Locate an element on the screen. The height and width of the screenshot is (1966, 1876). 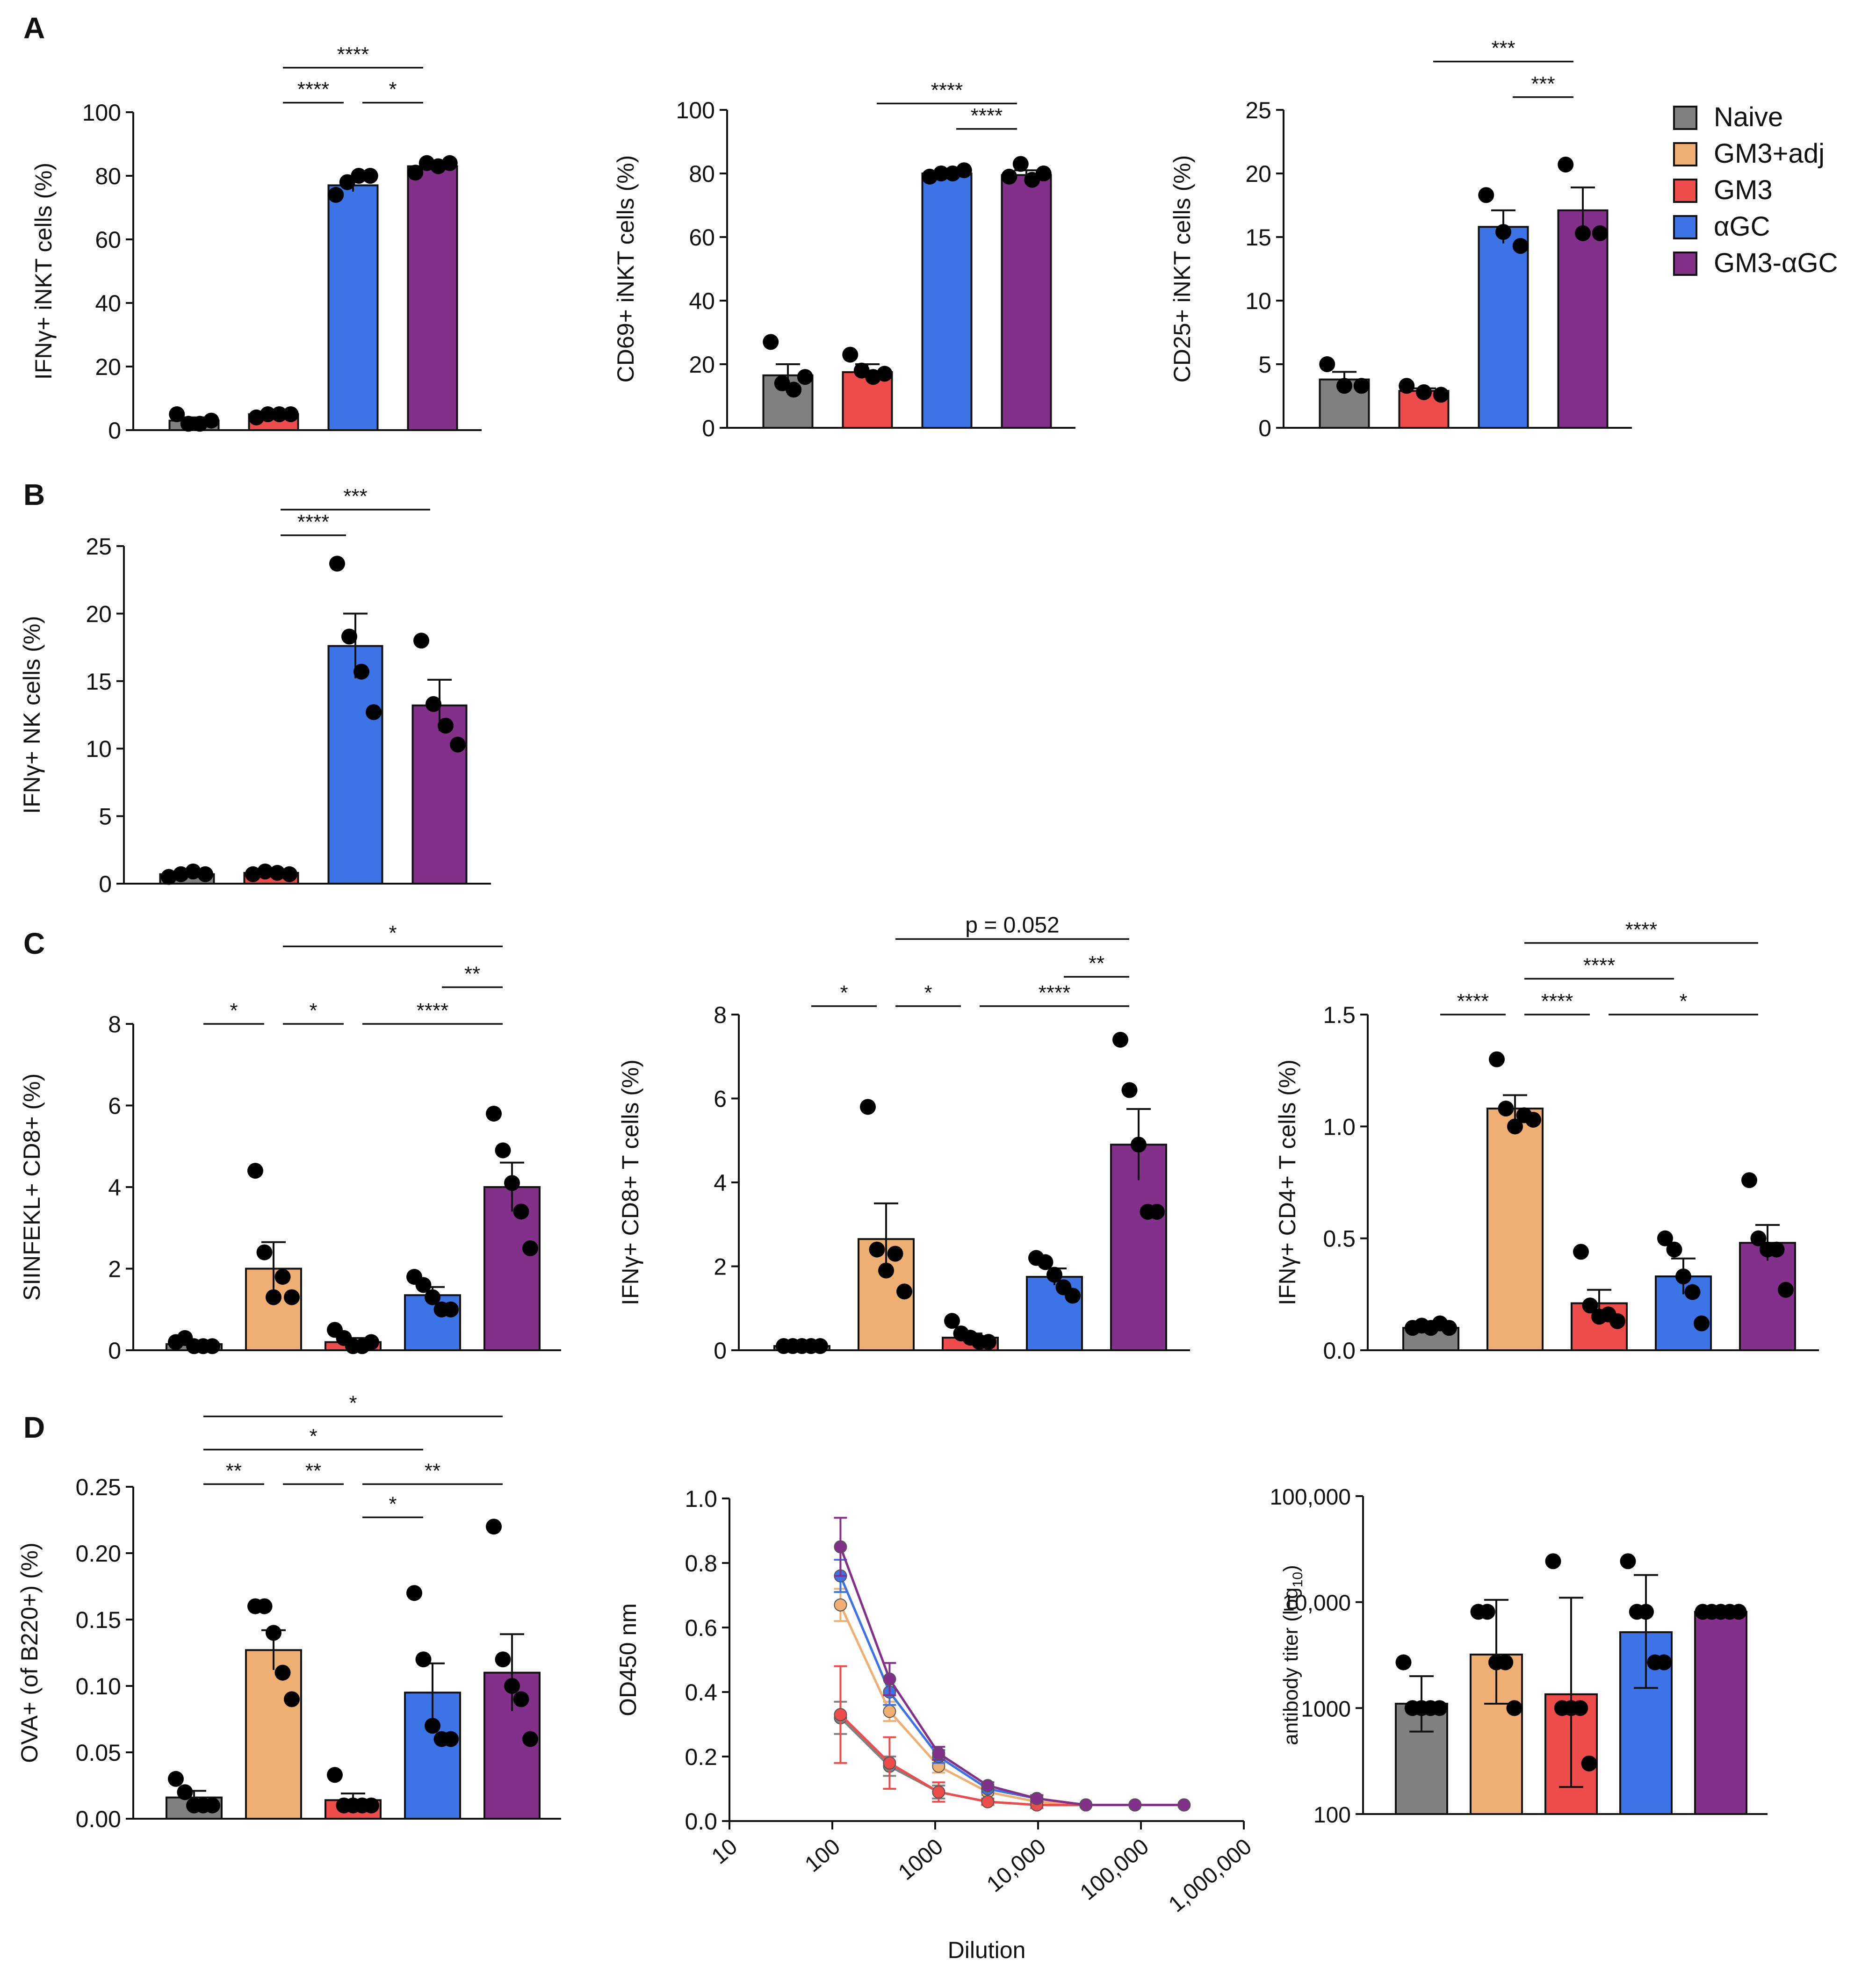
legend-swatch-gm3 is located at coordinates (1685, 191).